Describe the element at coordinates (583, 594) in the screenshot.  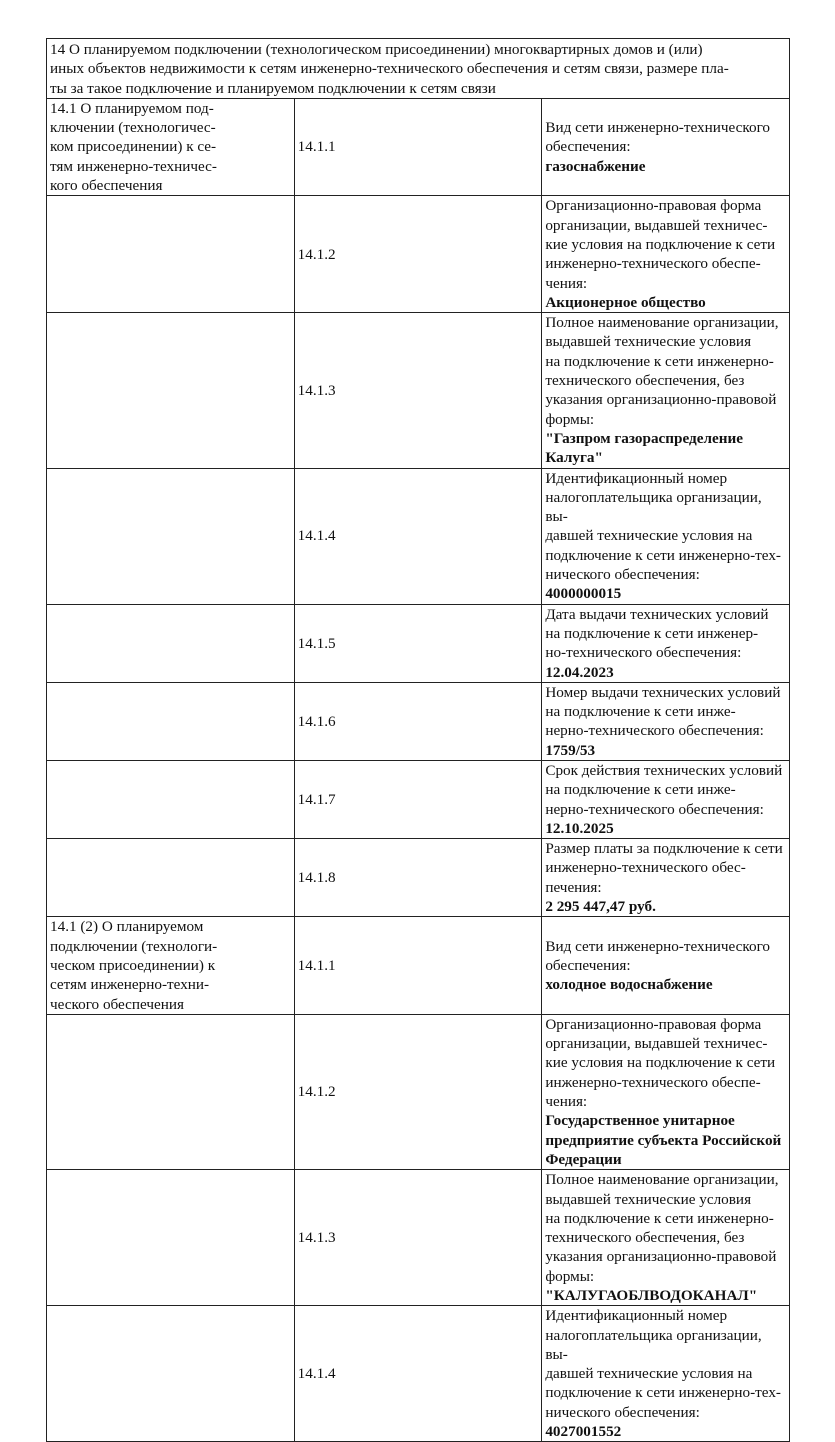
I see `item-value: 4000000015` at that location.